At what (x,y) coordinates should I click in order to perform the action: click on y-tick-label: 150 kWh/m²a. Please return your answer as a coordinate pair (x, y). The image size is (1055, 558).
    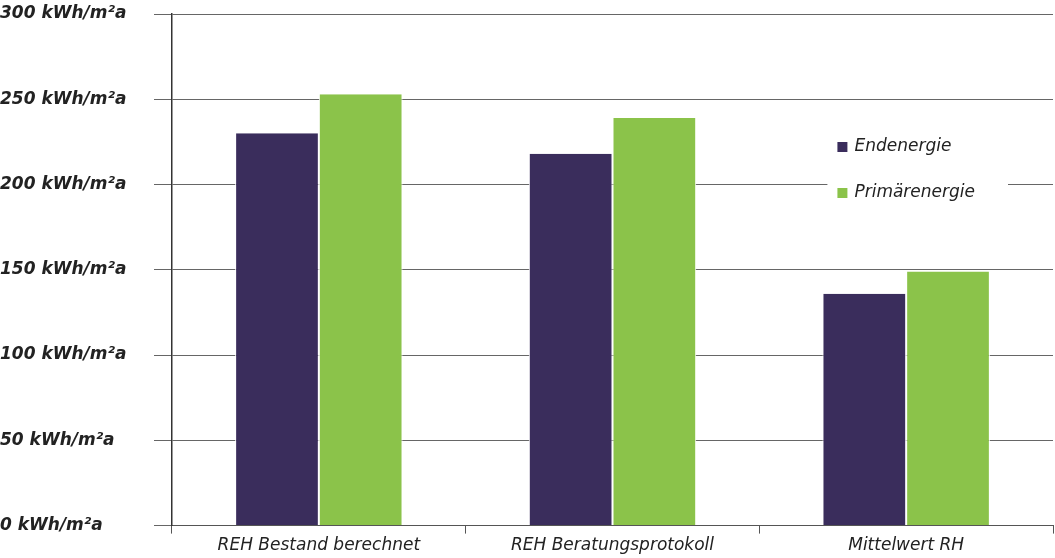
    Looking at the image, I should click on (63, 268).